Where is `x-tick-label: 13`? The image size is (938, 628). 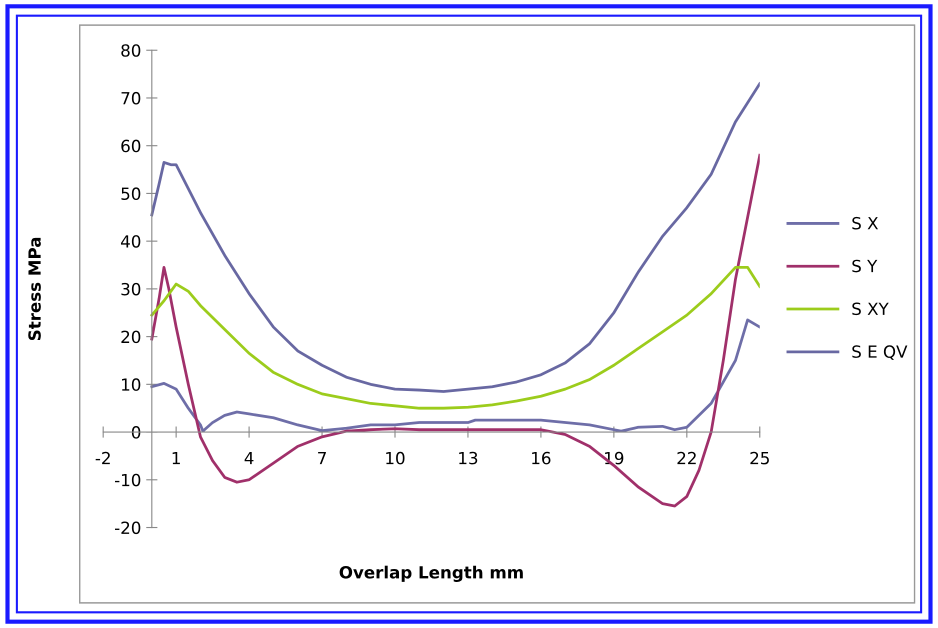 x-tick-label: 13 is located at coordinates (468, 458).